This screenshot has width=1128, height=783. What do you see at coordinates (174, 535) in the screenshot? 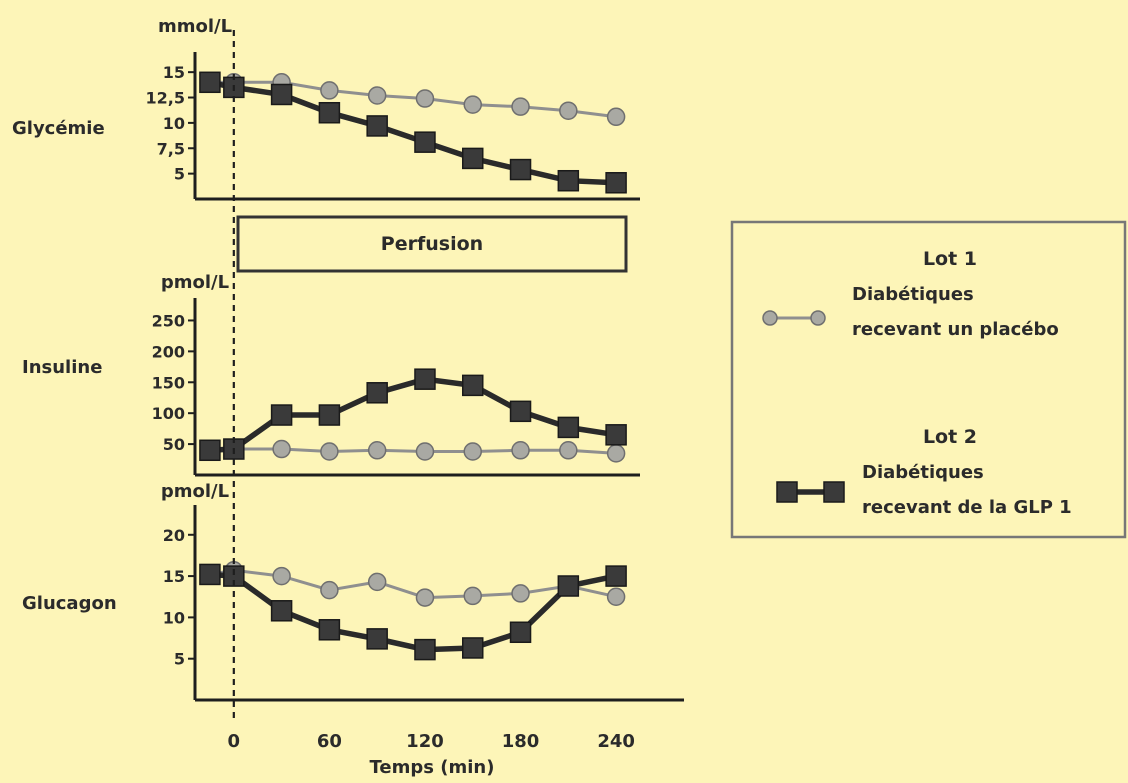
I see `y-tick-label: 20` at bounding box center [174, 535].